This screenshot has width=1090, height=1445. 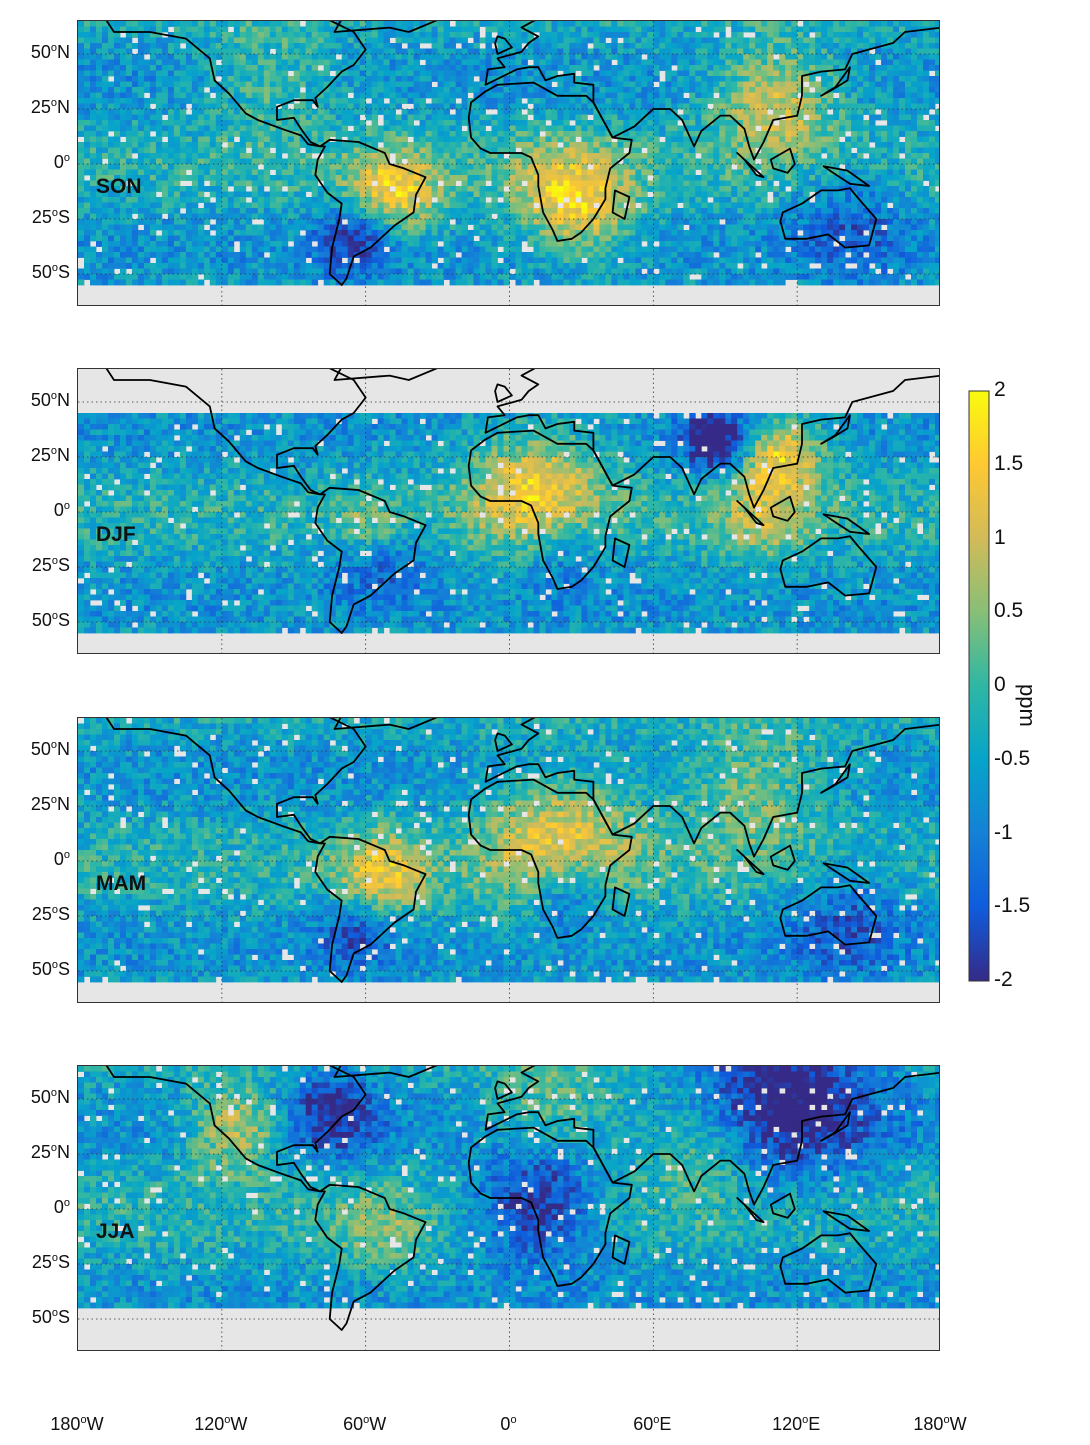 I want to click on x-tick-label: 60oE, so click(x=652, y=1424).